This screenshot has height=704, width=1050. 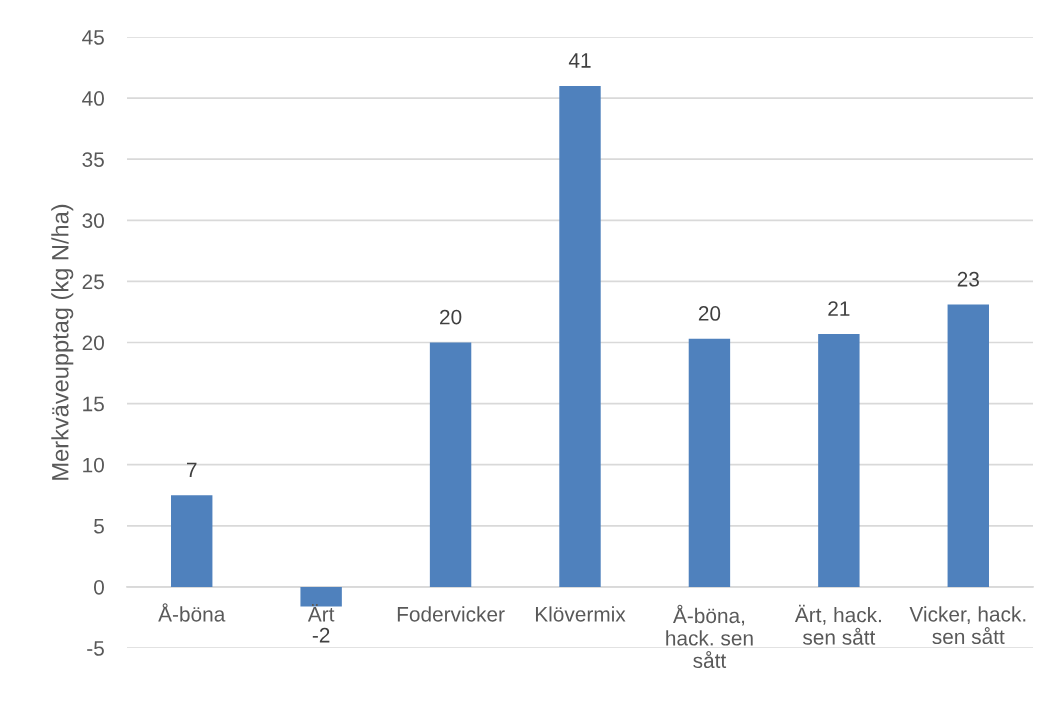 I want to click on y-tick-label: -5, so click(x=95, y=648).